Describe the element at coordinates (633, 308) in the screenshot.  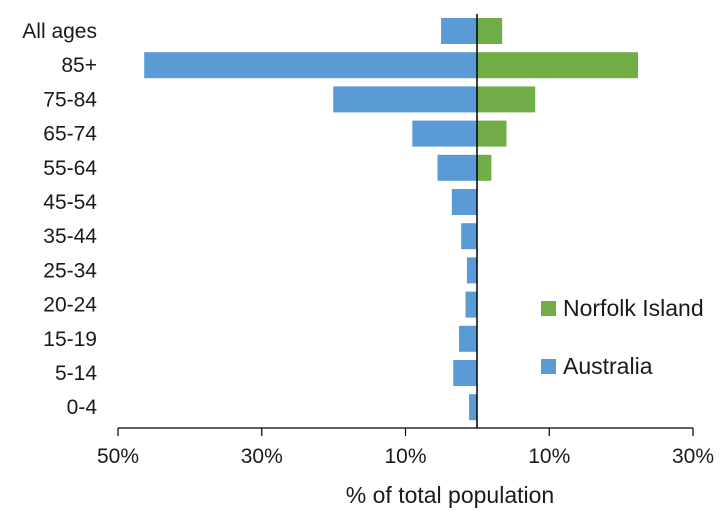
I see `legend-label: Norfolk Island` at that location.